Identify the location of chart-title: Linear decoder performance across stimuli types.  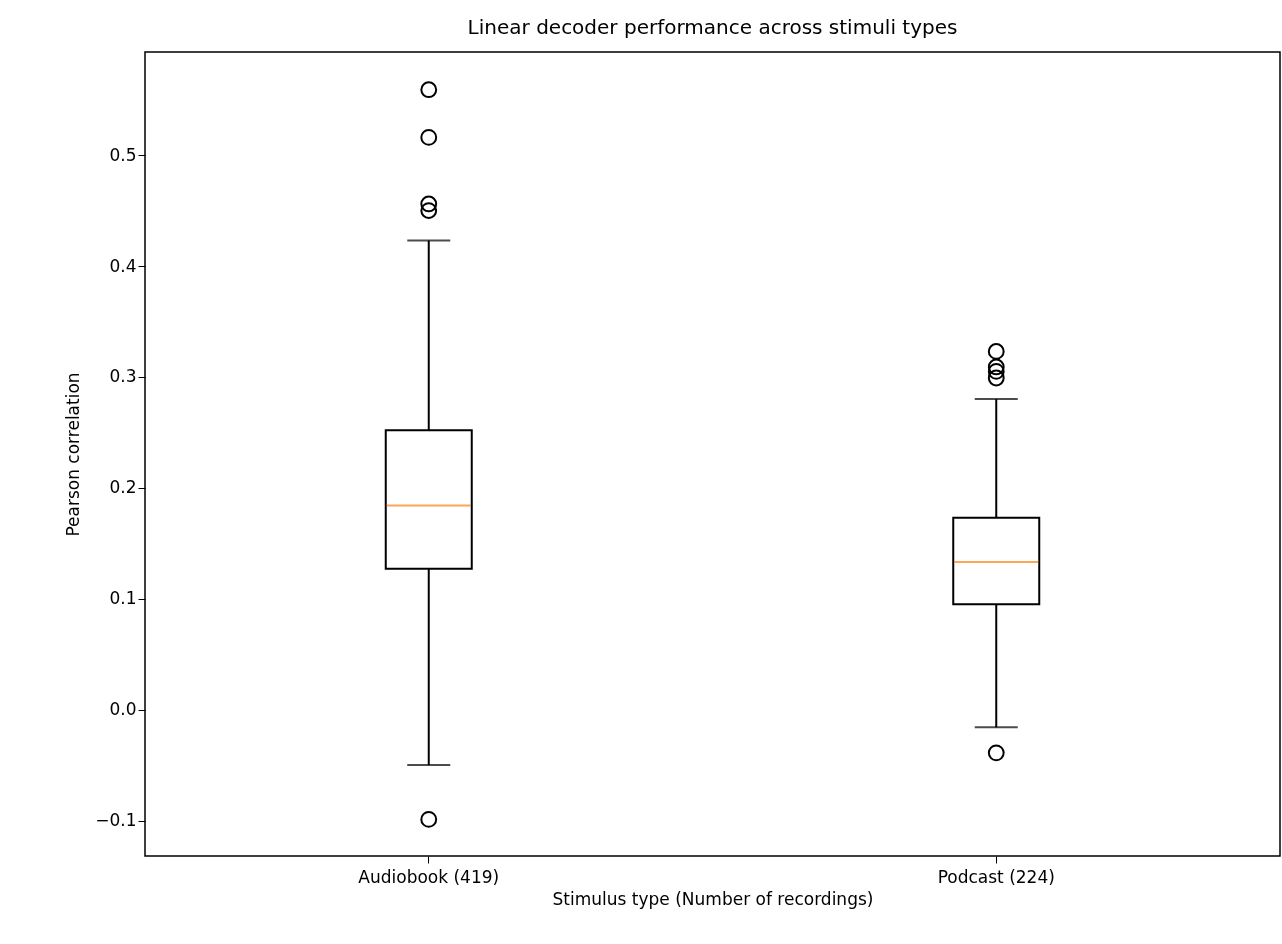
(712, 27).